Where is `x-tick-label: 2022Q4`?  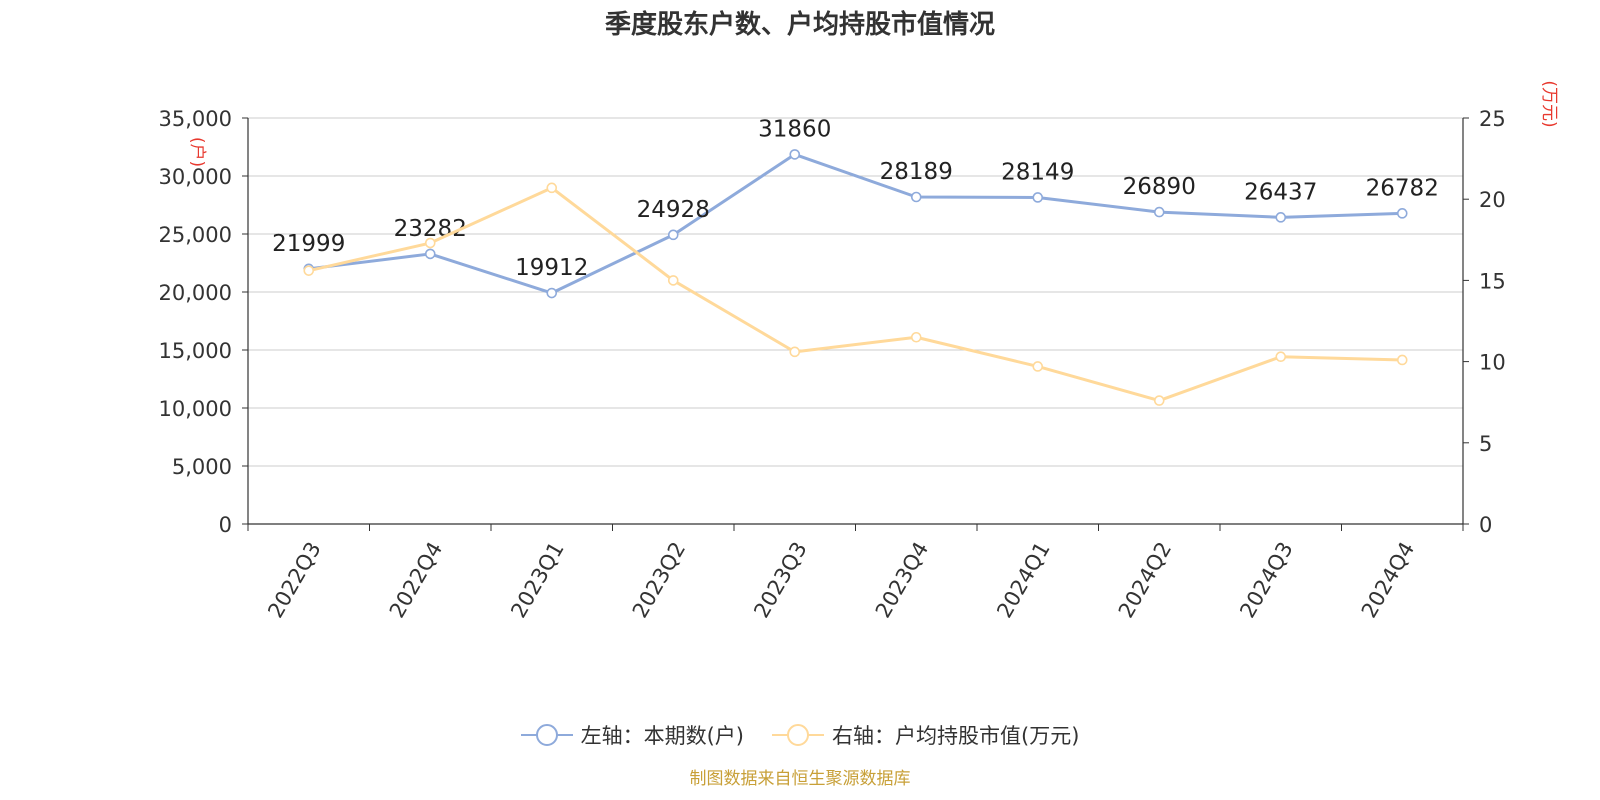
x-tick-label: 2022Q4 is located at coordinates (416, 580).